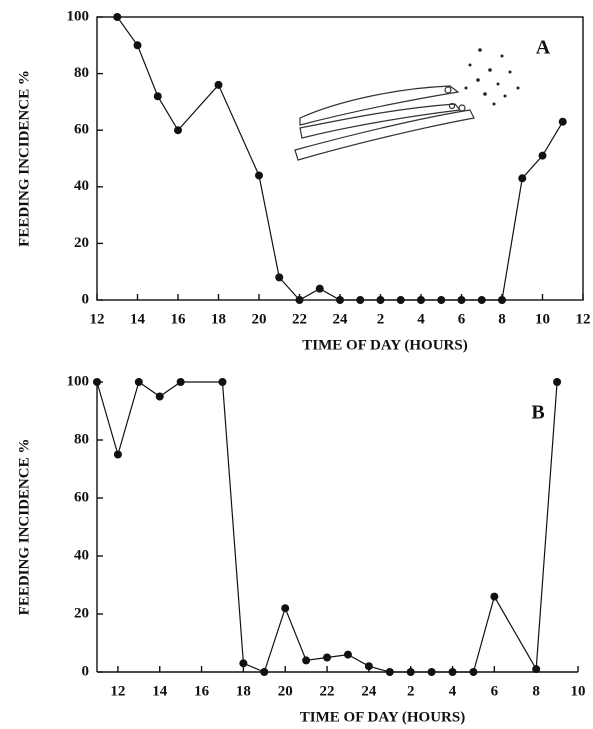  I want to click on fish-illustration, so click(384, 123).